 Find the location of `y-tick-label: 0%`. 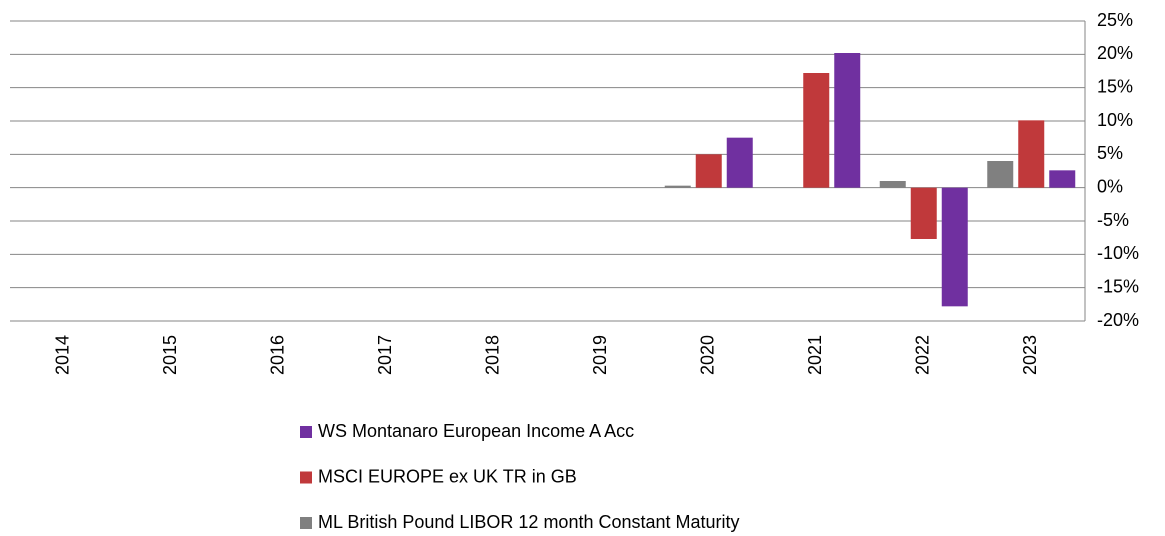

y-tick-label: 0% is located at coordinates (1110, 186).